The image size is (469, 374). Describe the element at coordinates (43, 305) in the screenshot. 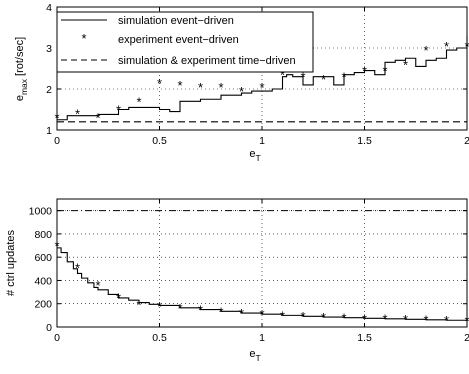

I see `y-tick-label: 200` at that location.